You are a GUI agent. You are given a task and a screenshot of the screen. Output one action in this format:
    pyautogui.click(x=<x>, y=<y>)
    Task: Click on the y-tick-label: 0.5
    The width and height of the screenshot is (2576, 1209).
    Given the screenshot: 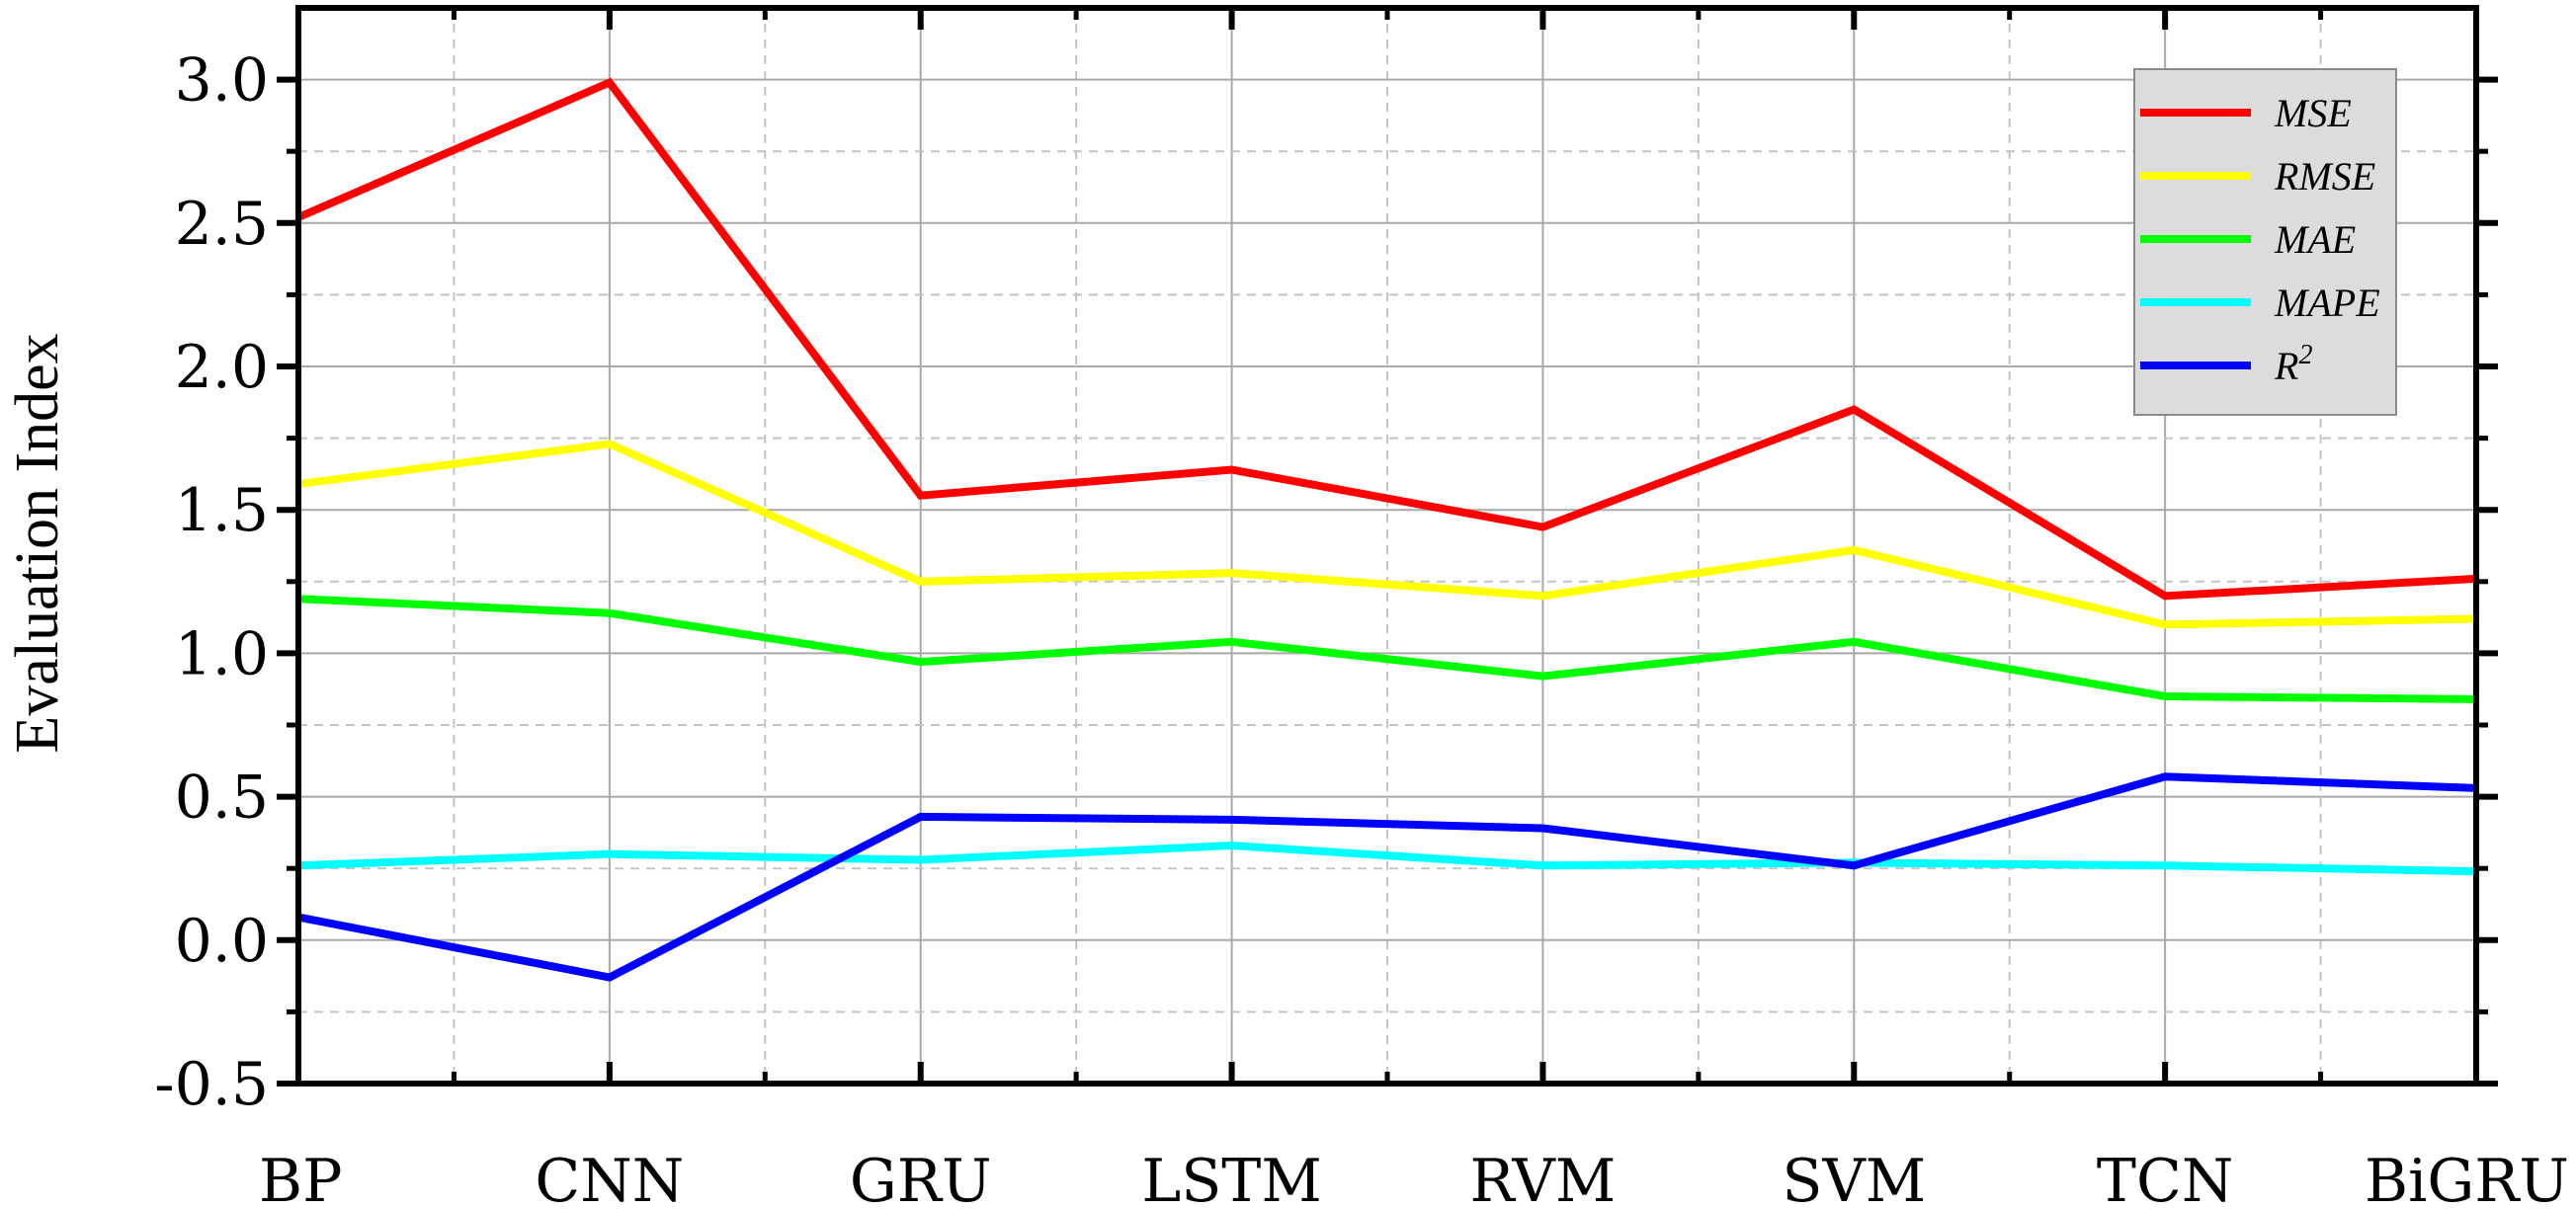 What is the action you would take?
    pyautogui.click(x=222, y=798)
    